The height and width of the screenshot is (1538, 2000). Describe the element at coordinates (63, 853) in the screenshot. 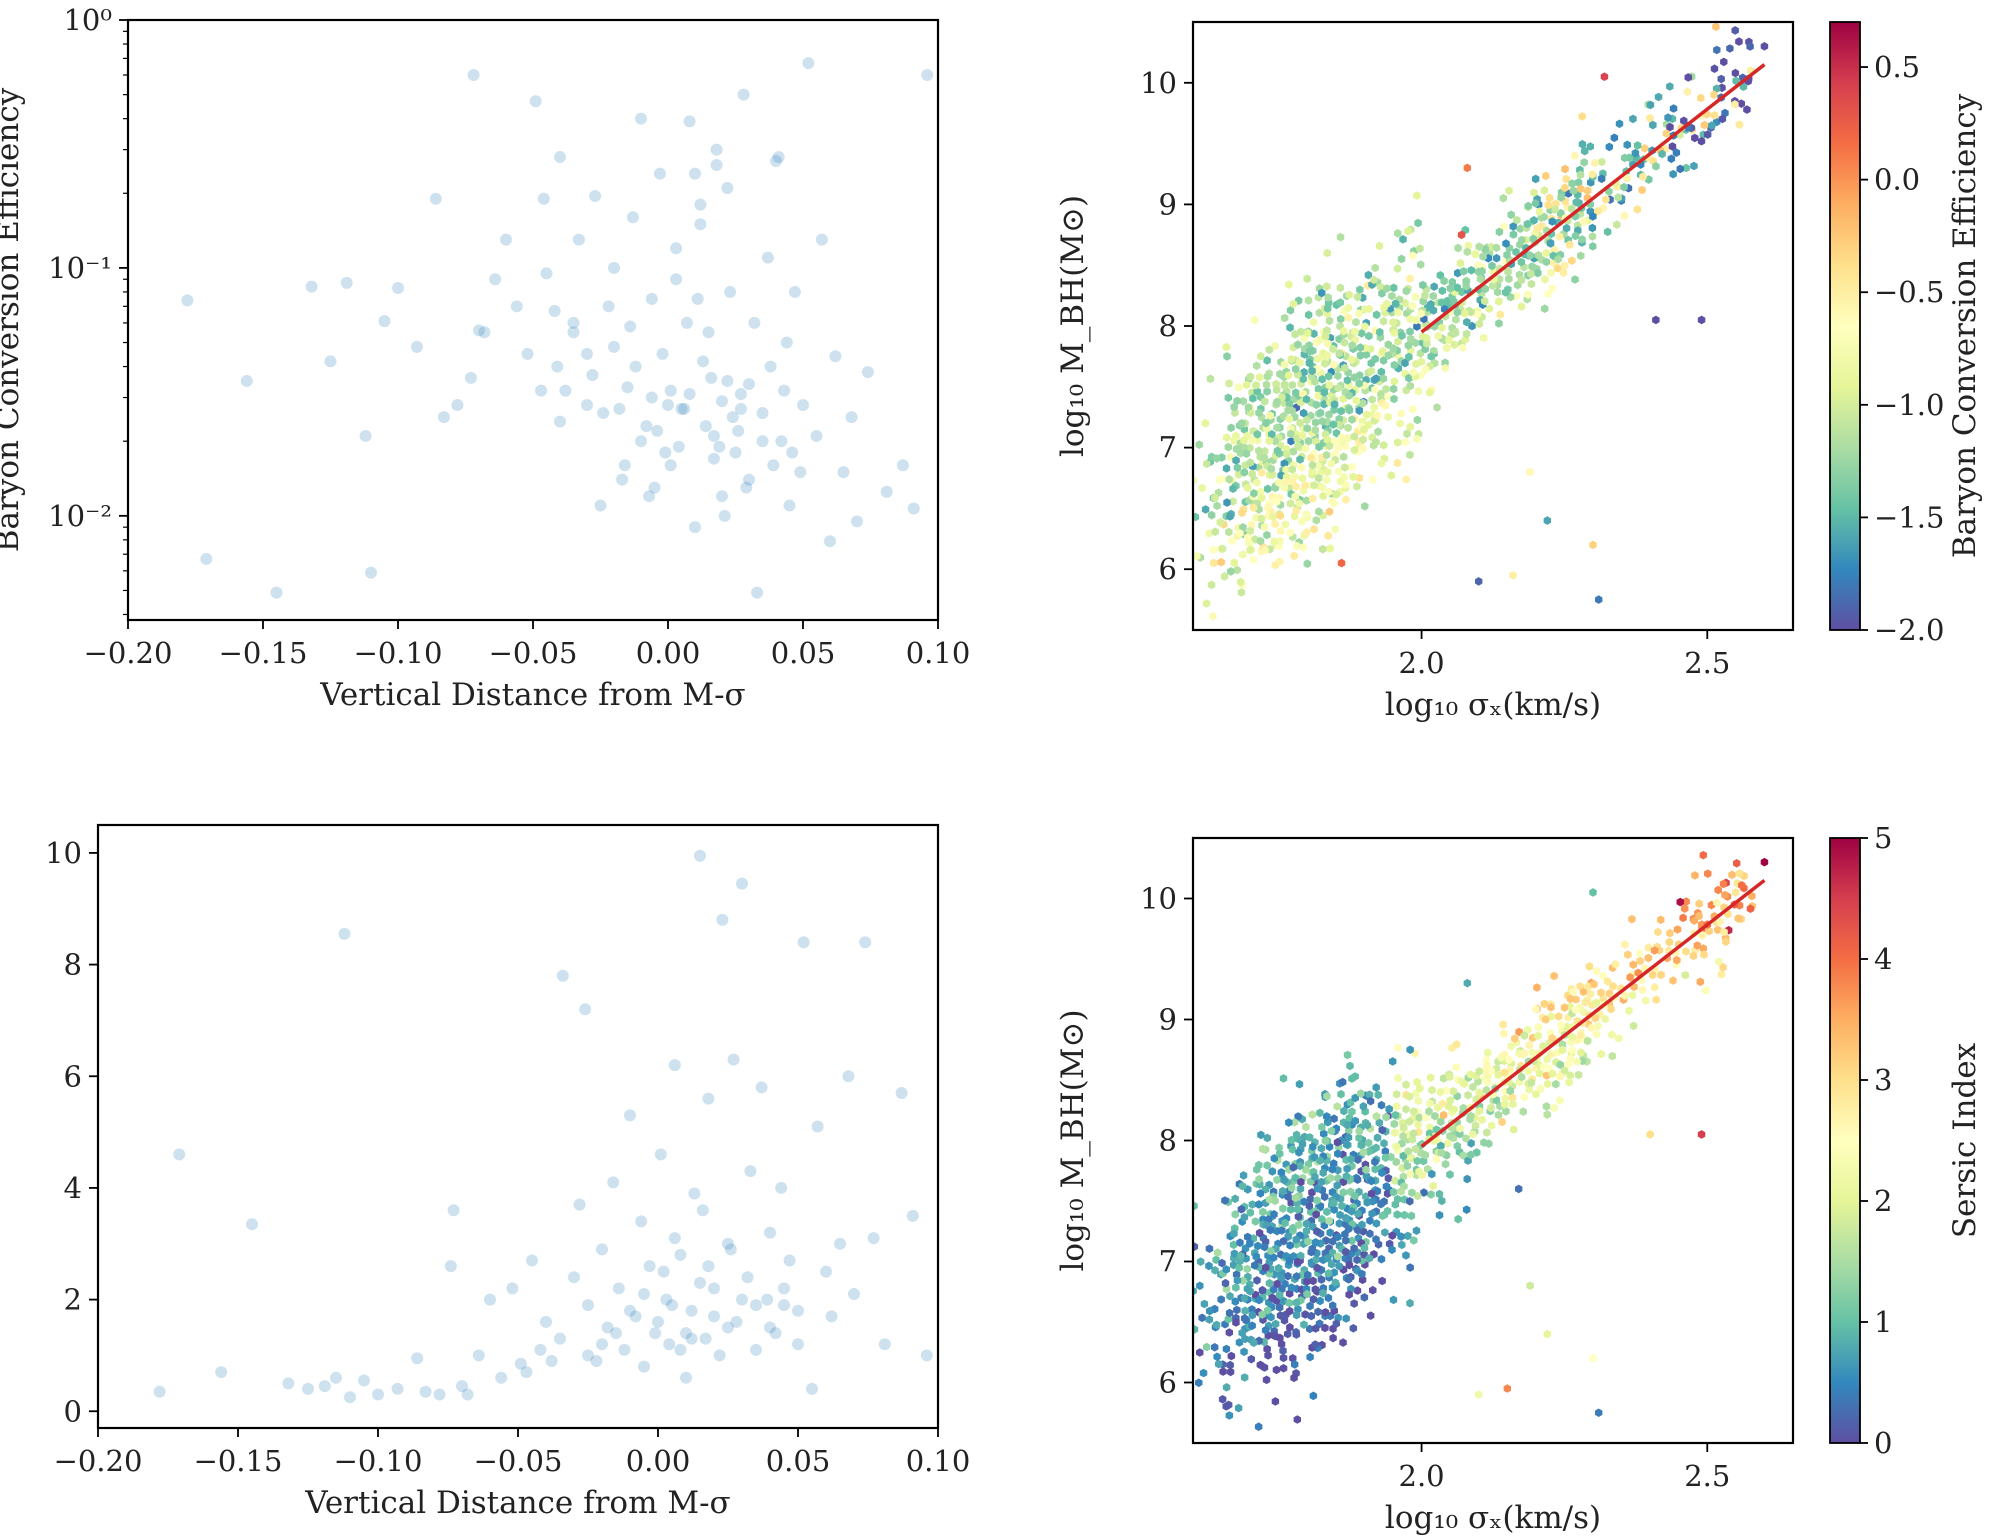

I see `y-tick-label: 10` at that location.